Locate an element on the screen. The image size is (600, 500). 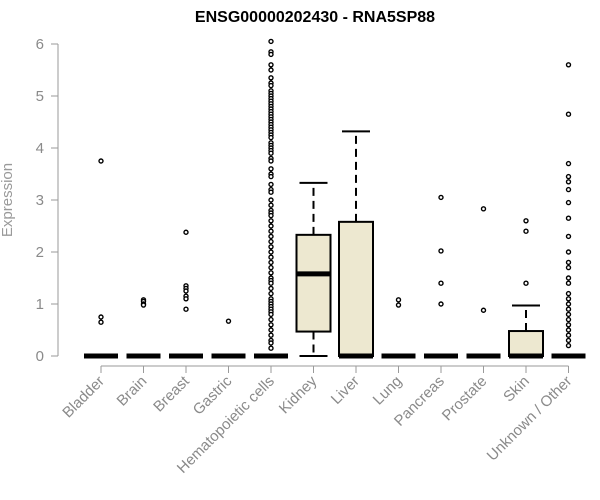
y-tick-label-4: 4 is located at coordinates (40, 148).